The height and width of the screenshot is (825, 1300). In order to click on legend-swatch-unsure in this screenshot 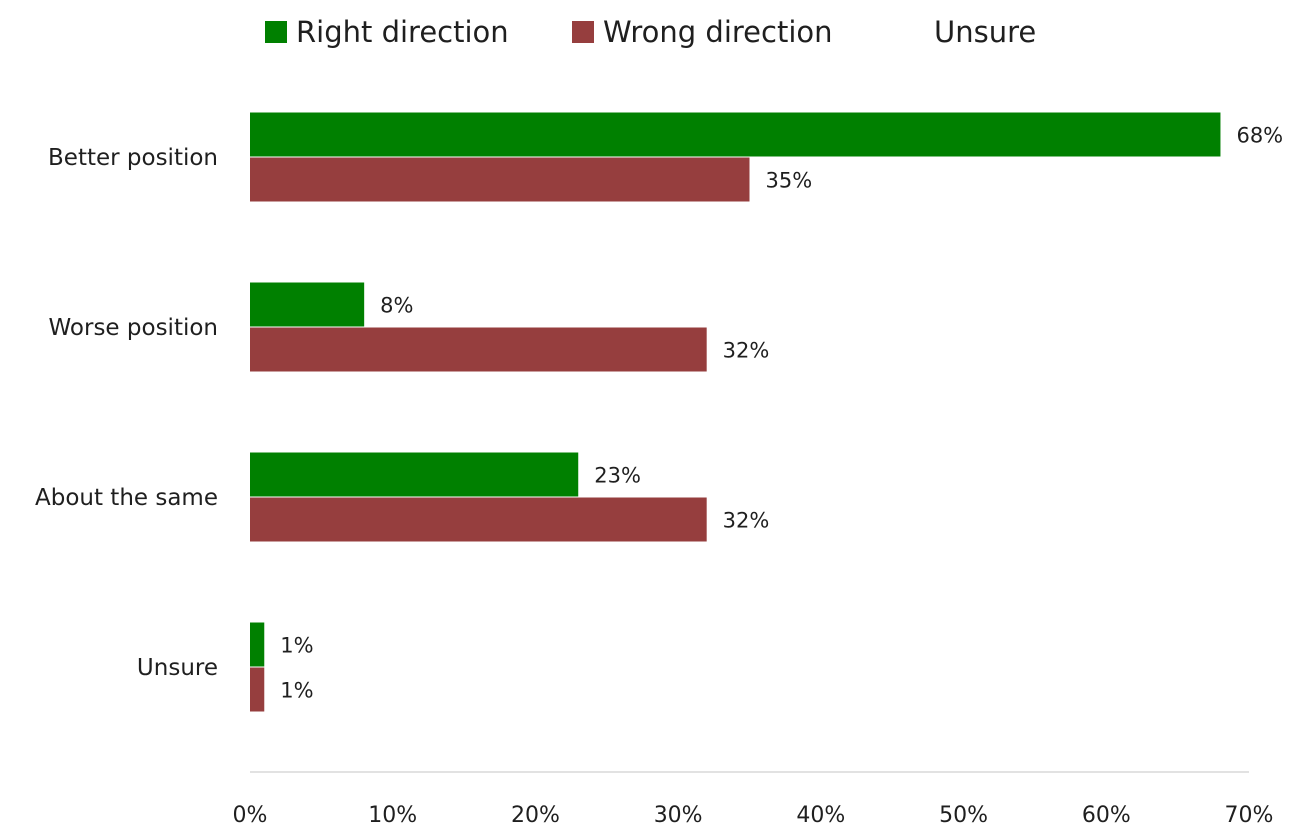, I will do `click(913, 32)`.